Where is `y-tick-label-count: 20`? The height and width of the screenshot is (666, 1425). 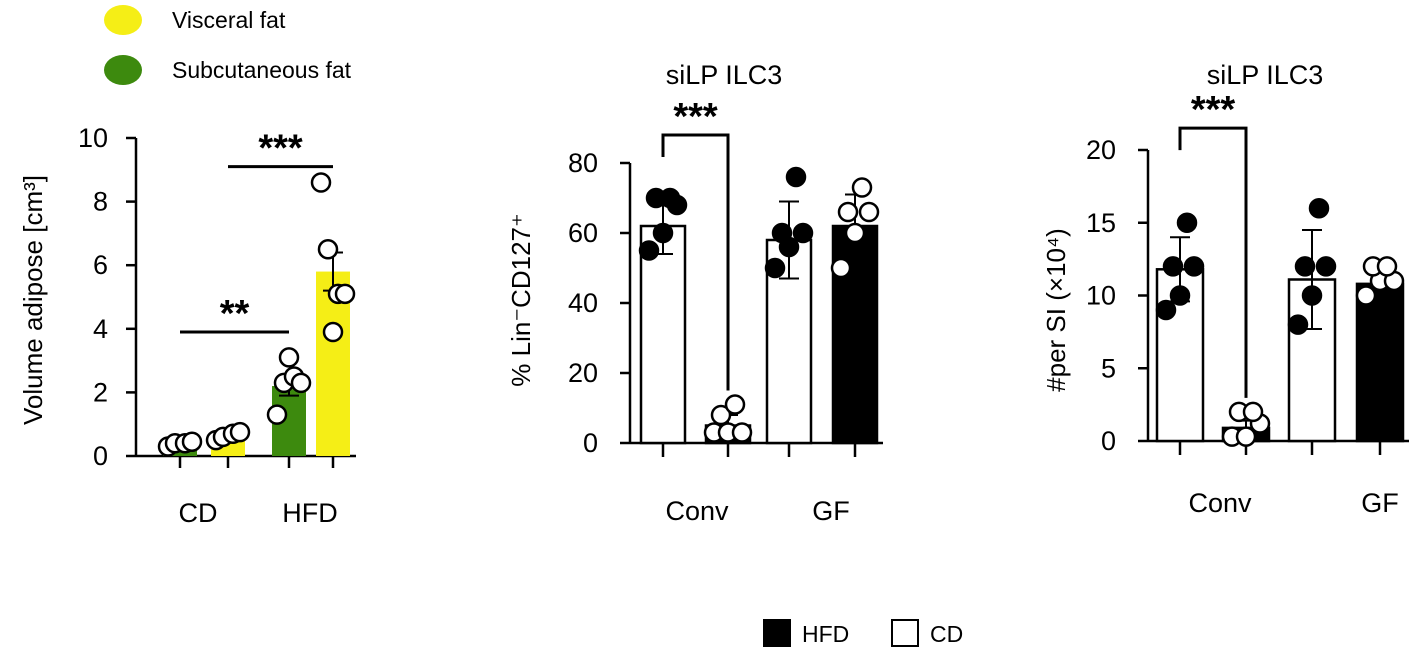
y-tick-label-count: 20 is located at coordinates (1101, 150).